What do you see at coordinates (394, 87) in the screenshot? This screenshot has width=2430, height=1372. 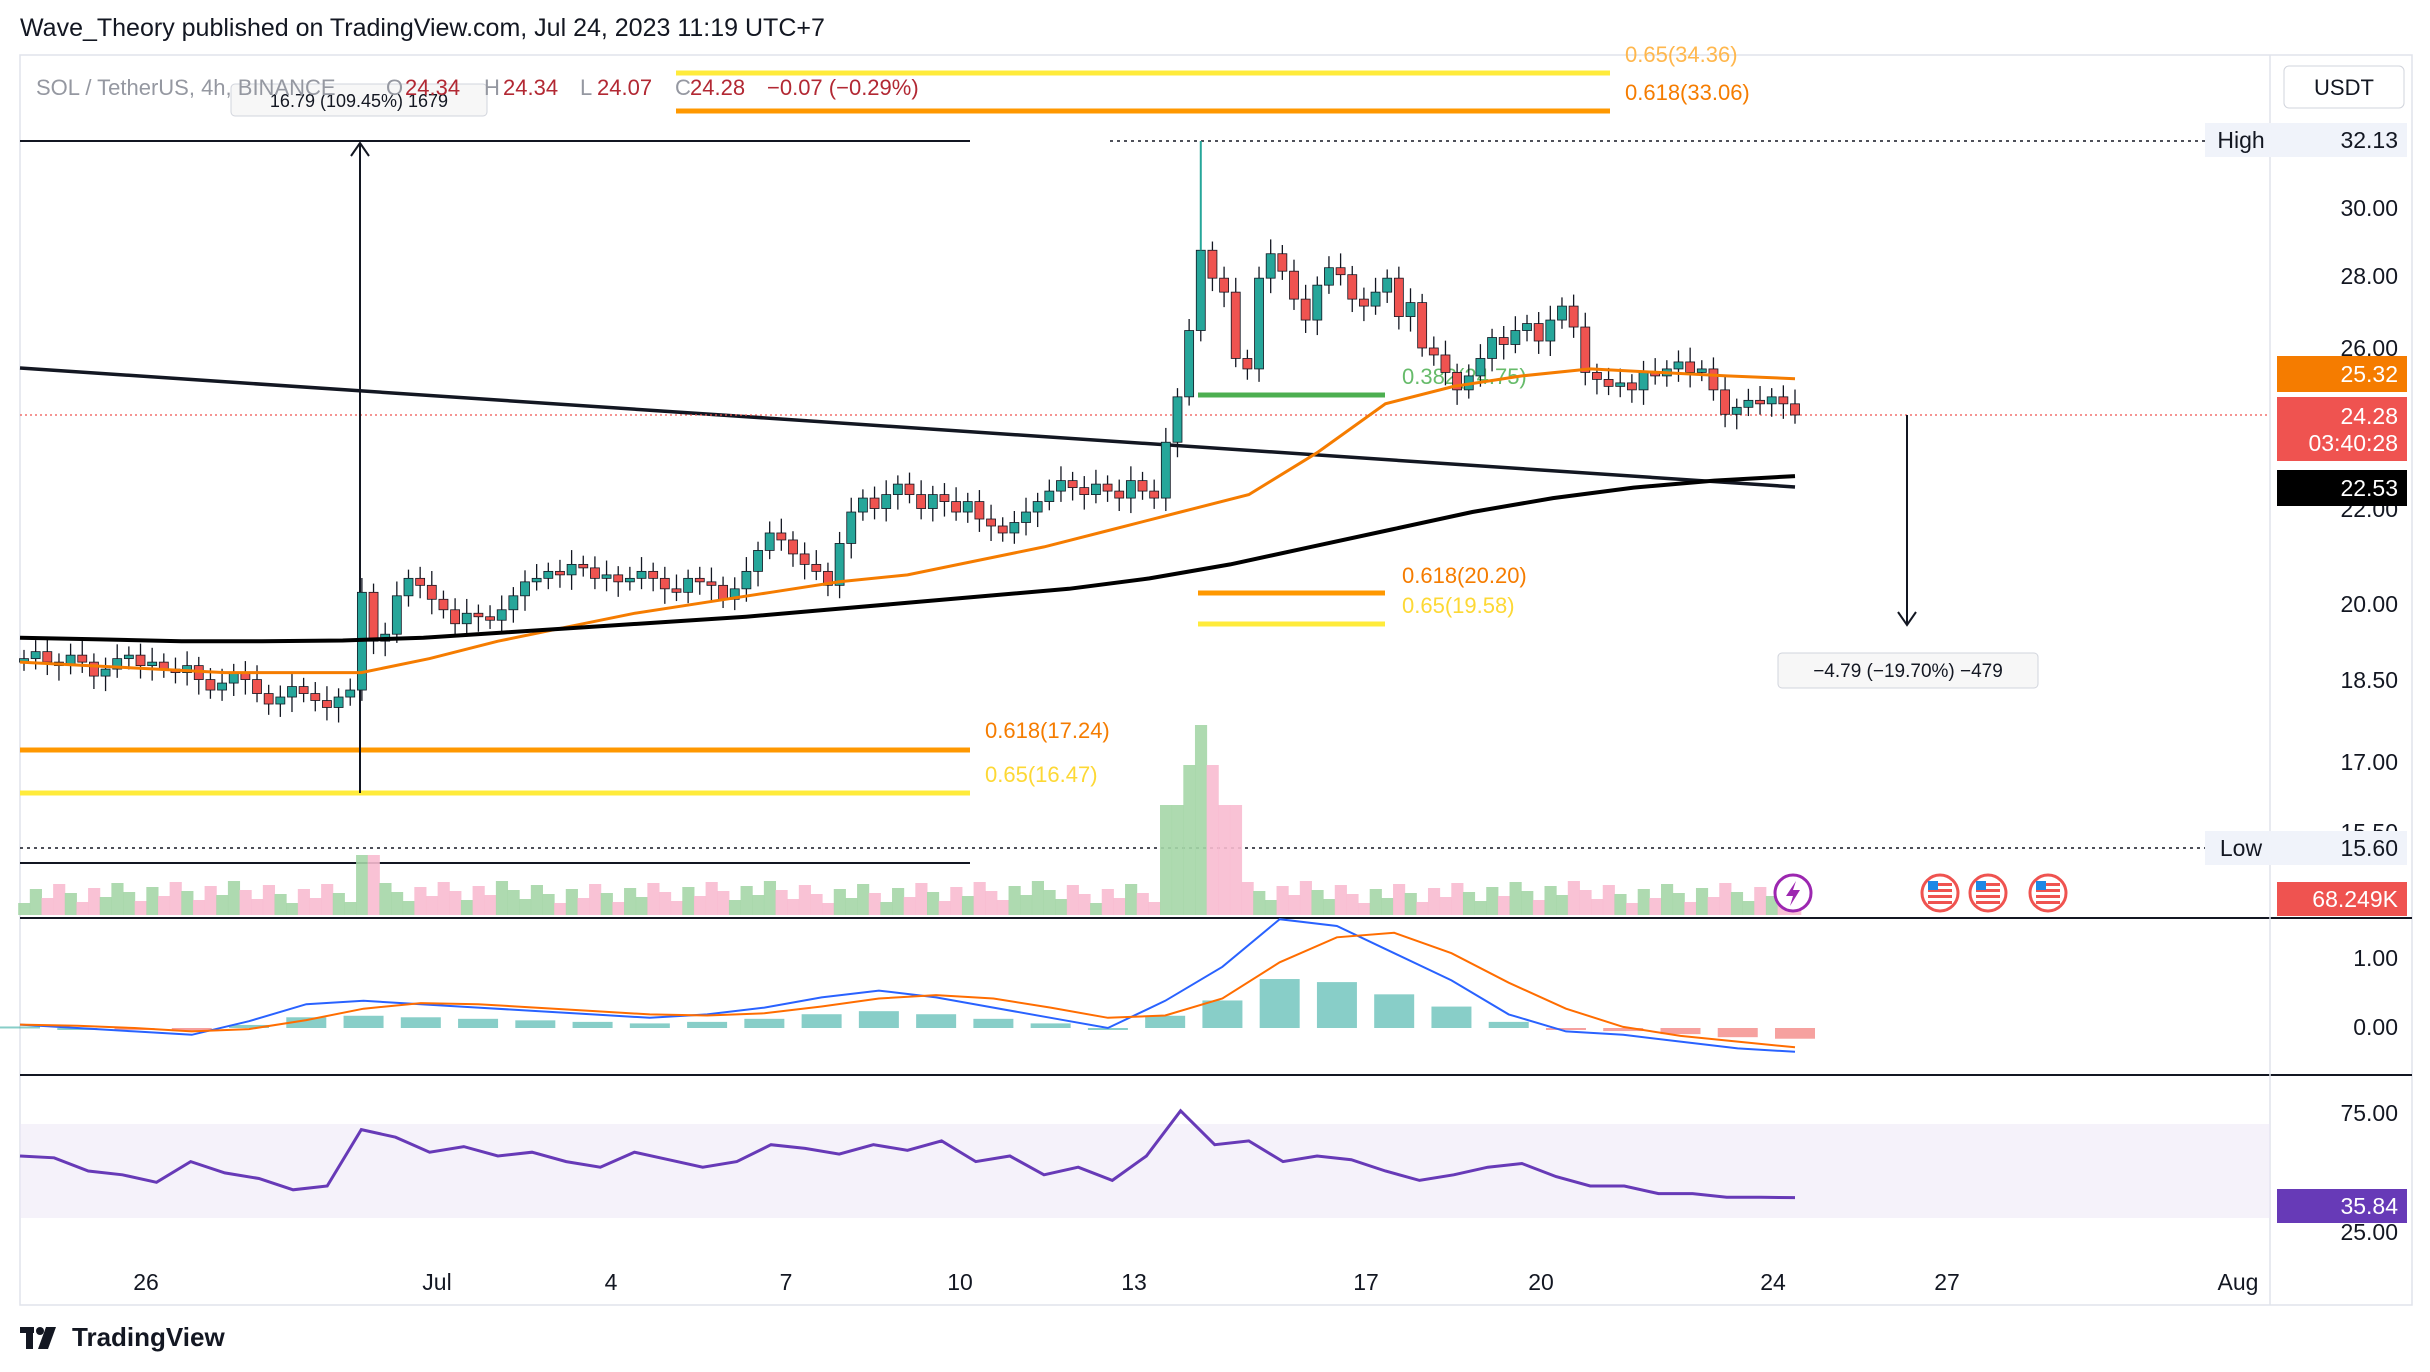 I see `legend-o-label: O` at bounding box center [394, 87].